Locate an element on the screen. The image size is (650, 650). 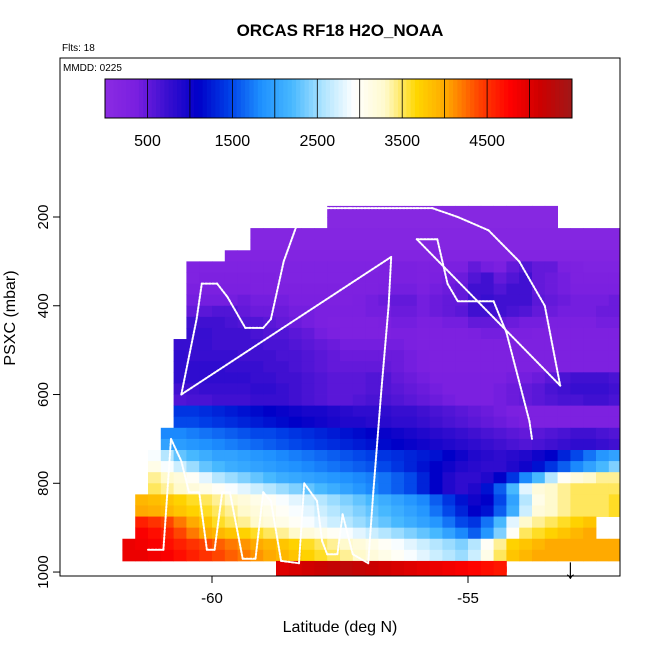
y-axis-label: PSXC (mbar) is located at coordinates (10, 317).